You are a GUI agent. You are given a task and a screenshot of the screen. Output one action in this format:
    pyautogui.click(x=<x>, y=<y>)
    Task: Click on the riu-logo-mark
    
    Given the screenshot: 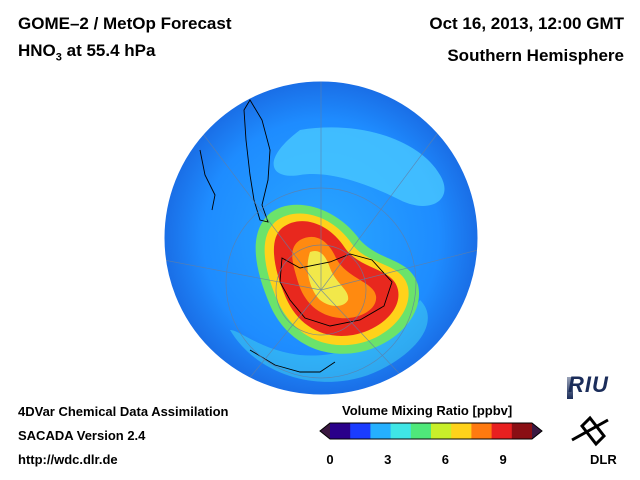 What is the action you would take?
    pyautogui.click(x=570, y=388)
    